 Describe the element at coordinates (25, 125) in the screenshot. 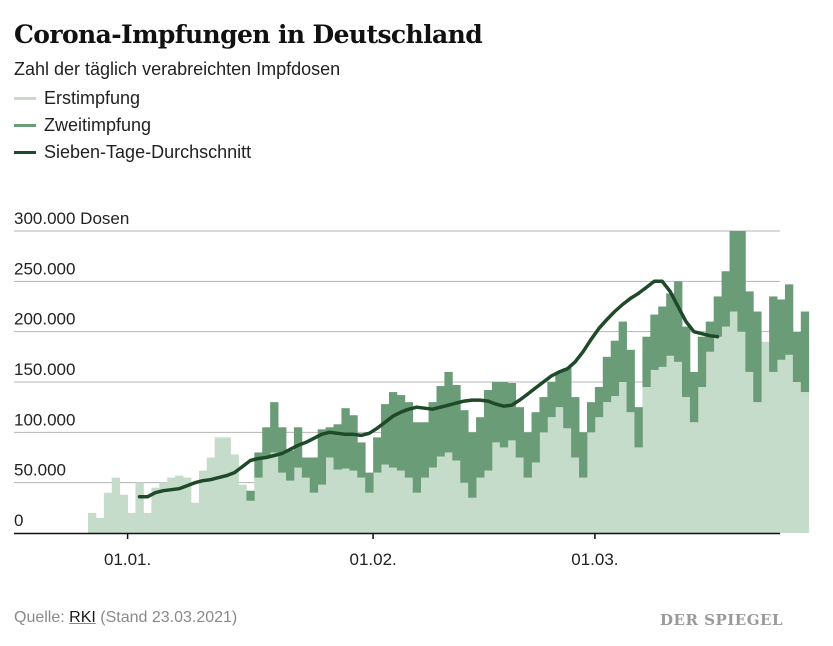

I see `legend-swatch-zweitimpfung` at that location.